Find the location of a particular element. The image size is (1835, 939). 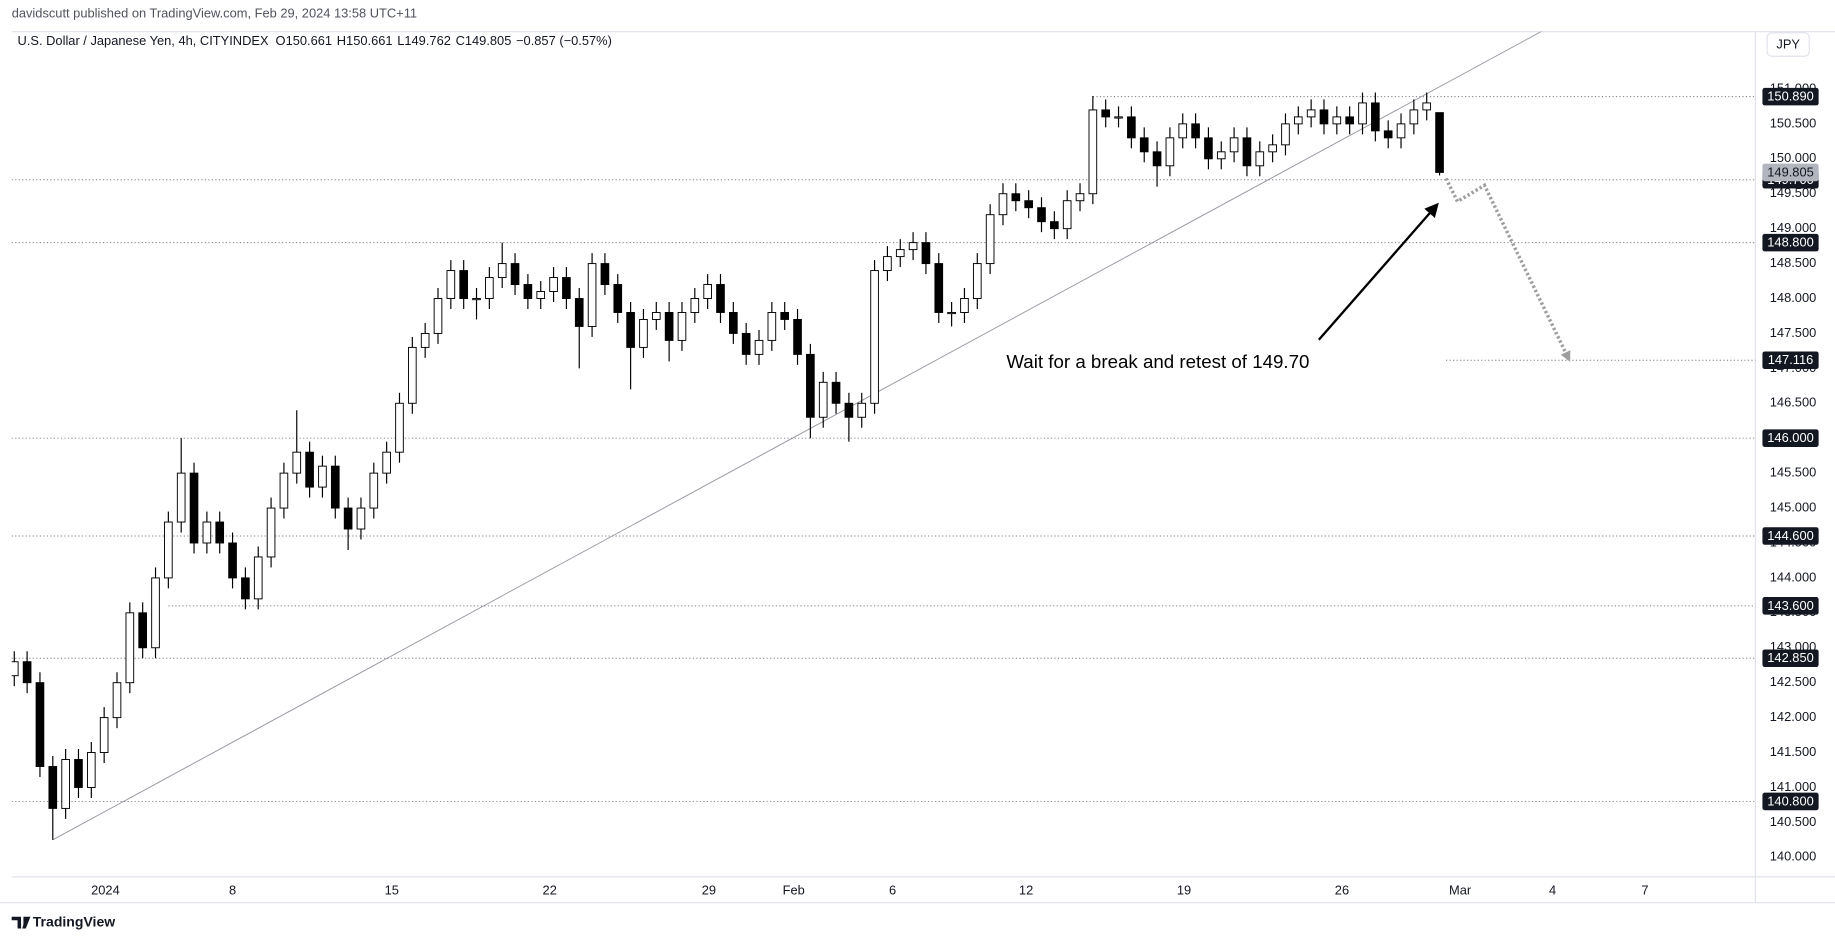

y-tick-label: 145.000 is located at coordinates (1793, 506).